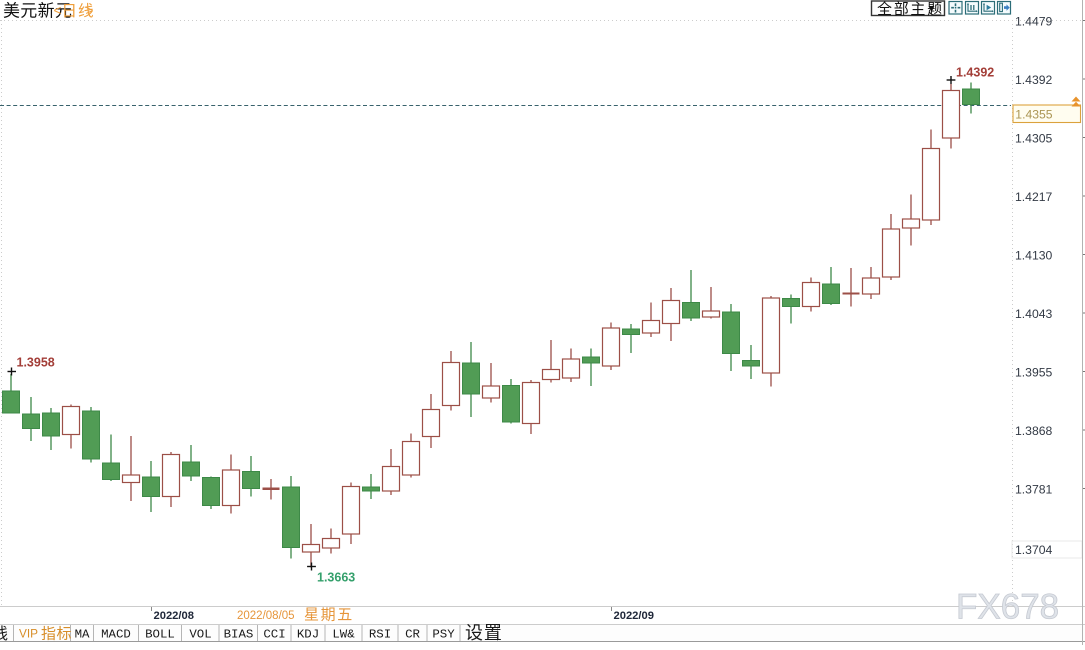 The width and height of the screenshot is (1085, 650). I want to click on svg-text: 1.4043, so click(1033, 314).